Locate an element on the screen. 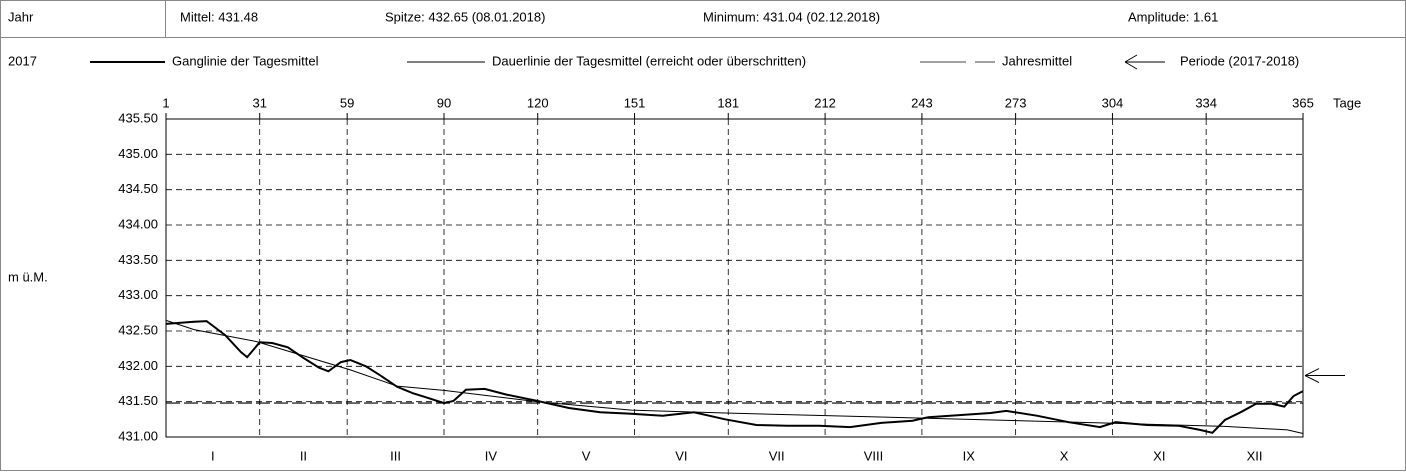 This screenshot has width=1406, height=472. header-peak: Spitze: 432.65 (08.01.2018) is located at coordinates (465, 16).